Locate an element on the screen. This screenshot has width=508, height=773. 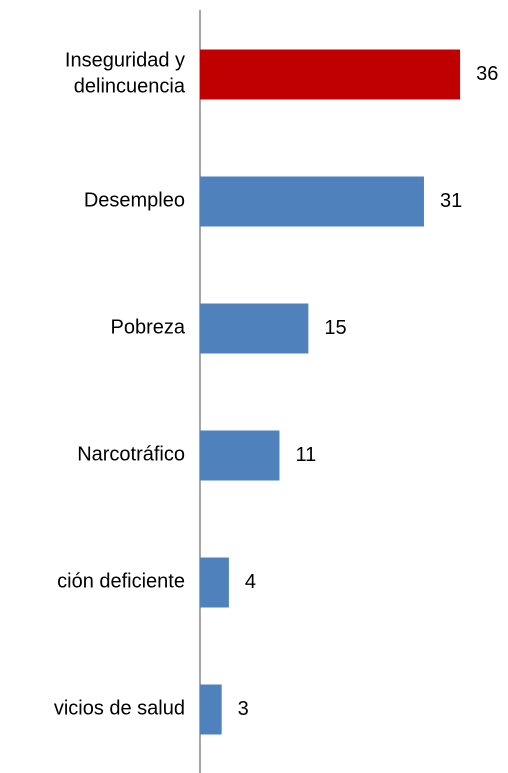
value-label: 4 is located at coordinates (250, 582).